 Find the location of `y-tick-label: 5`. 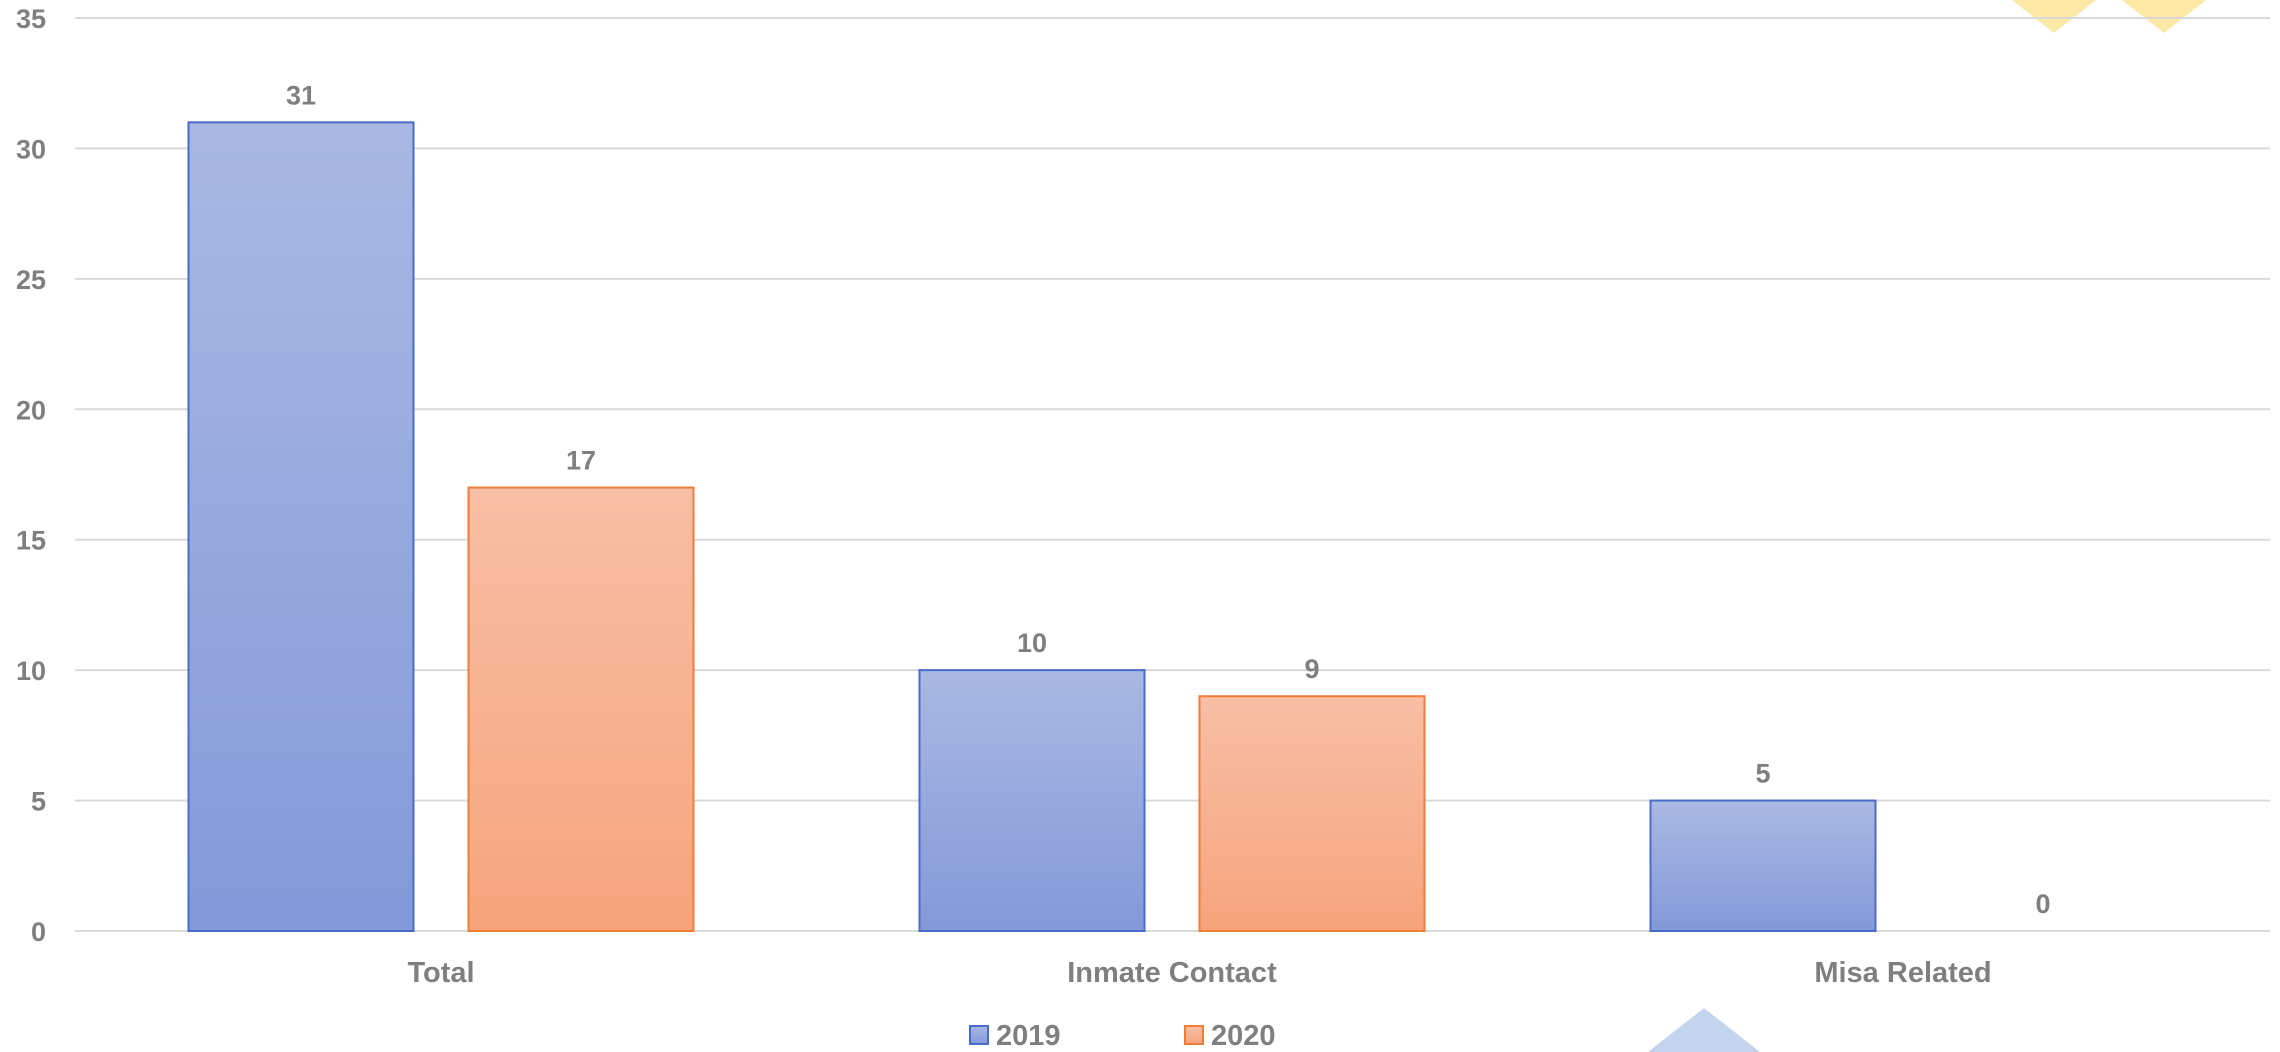

y-tick-label: 5 is located at coordinates (38, 802).